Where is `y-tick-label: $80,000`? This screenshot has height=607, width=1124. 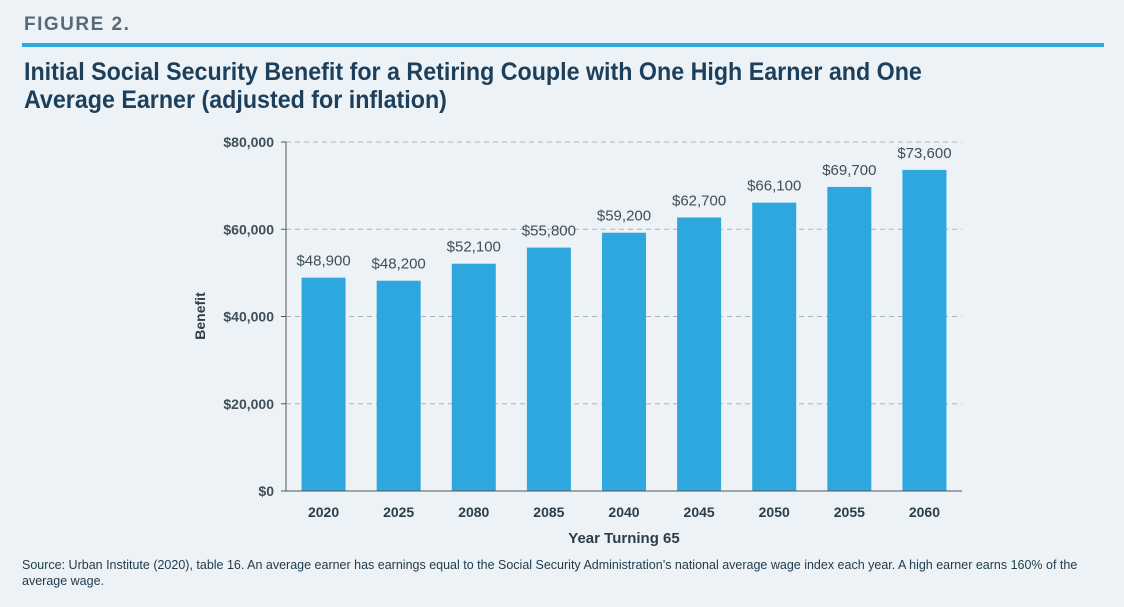
y-tick-label: $80,000 is located at coordinates (248, 142).